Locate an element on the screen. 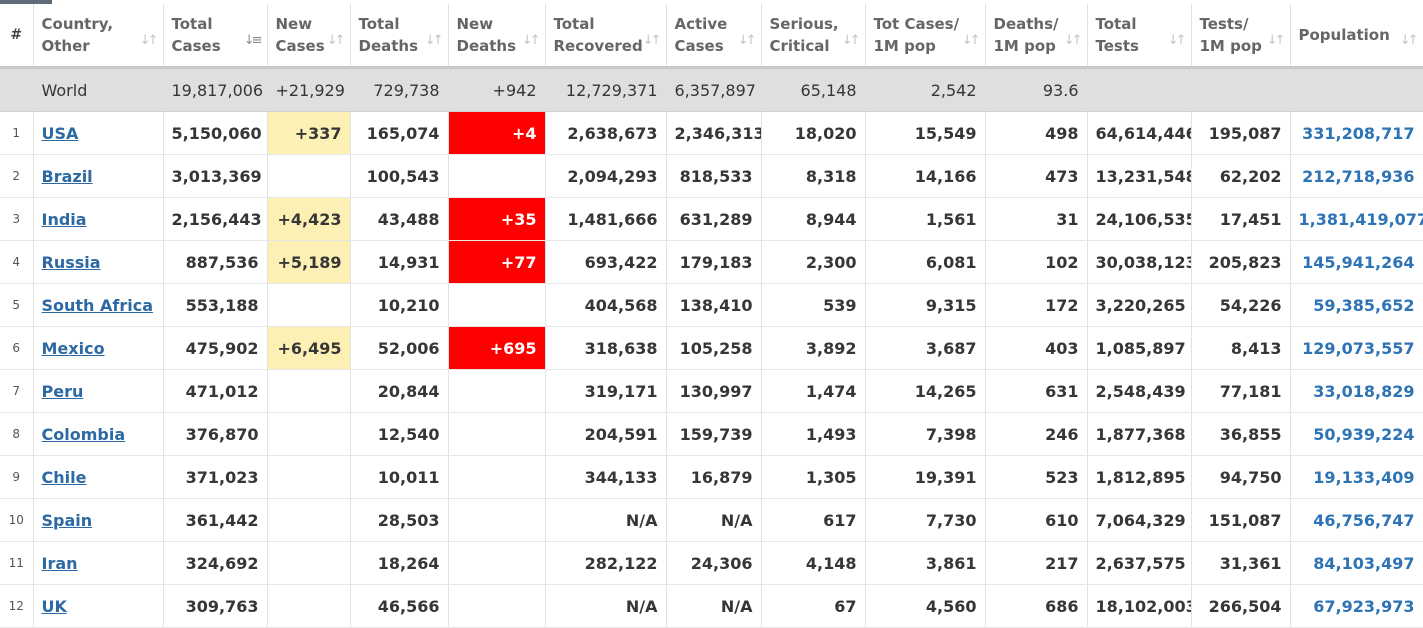 The width and height of the screenshot is (1423, 628). cell-cases-per-1m: 6,081 is located at coordinates (925, 262).